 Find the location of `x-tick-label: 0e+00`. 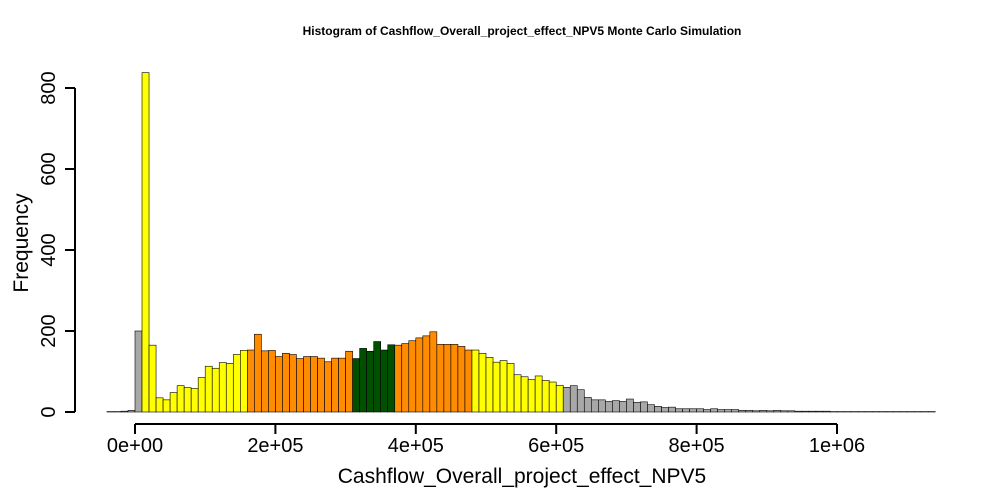

x-tick-label: 0e+00 is located at coordinates (135, 446).